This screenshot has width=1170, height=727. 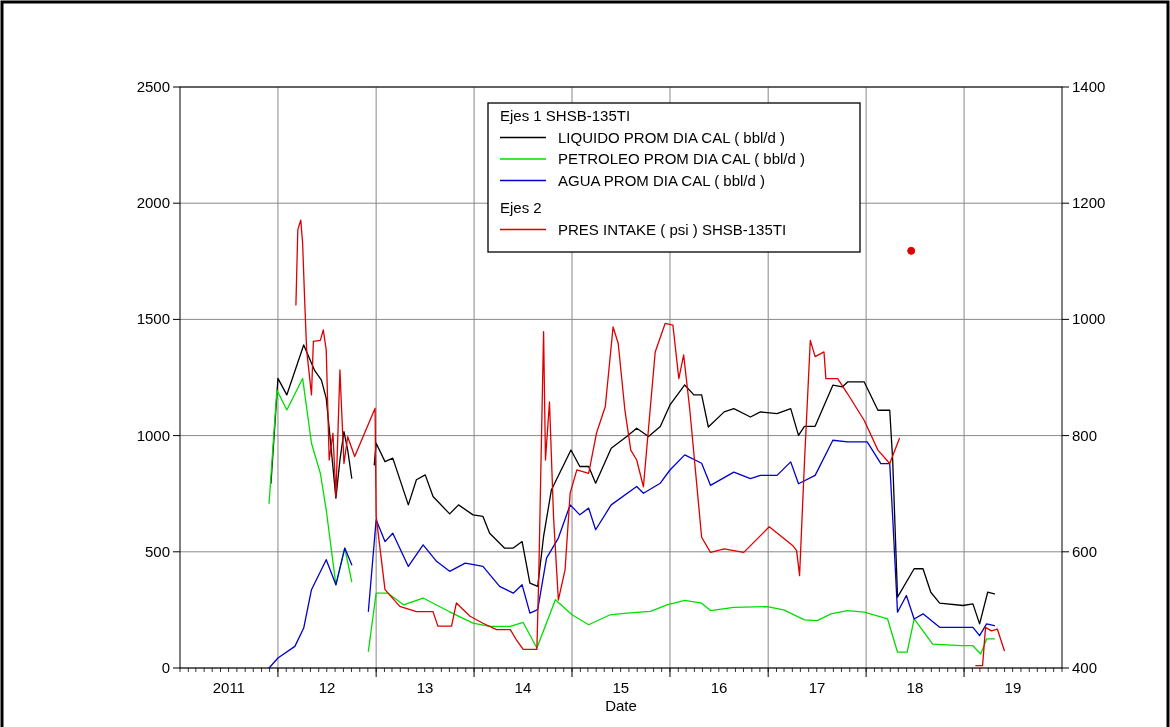 What do you see at coordinates (1089, 86) in the screenshot?
I see `y2-tick-label: 1400` at bounding box center [1089, 86].